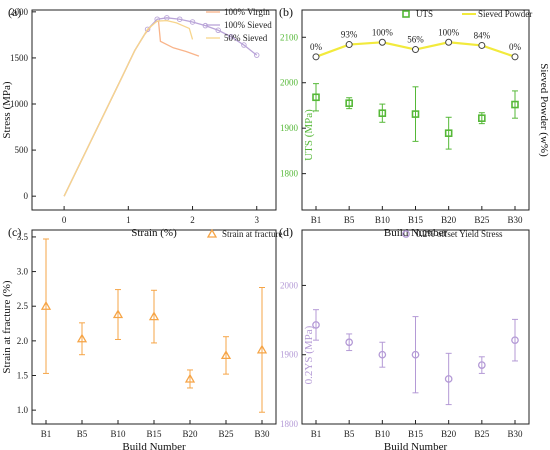  I want to click on legend-label: Sieved Powder, so click(505, 14).